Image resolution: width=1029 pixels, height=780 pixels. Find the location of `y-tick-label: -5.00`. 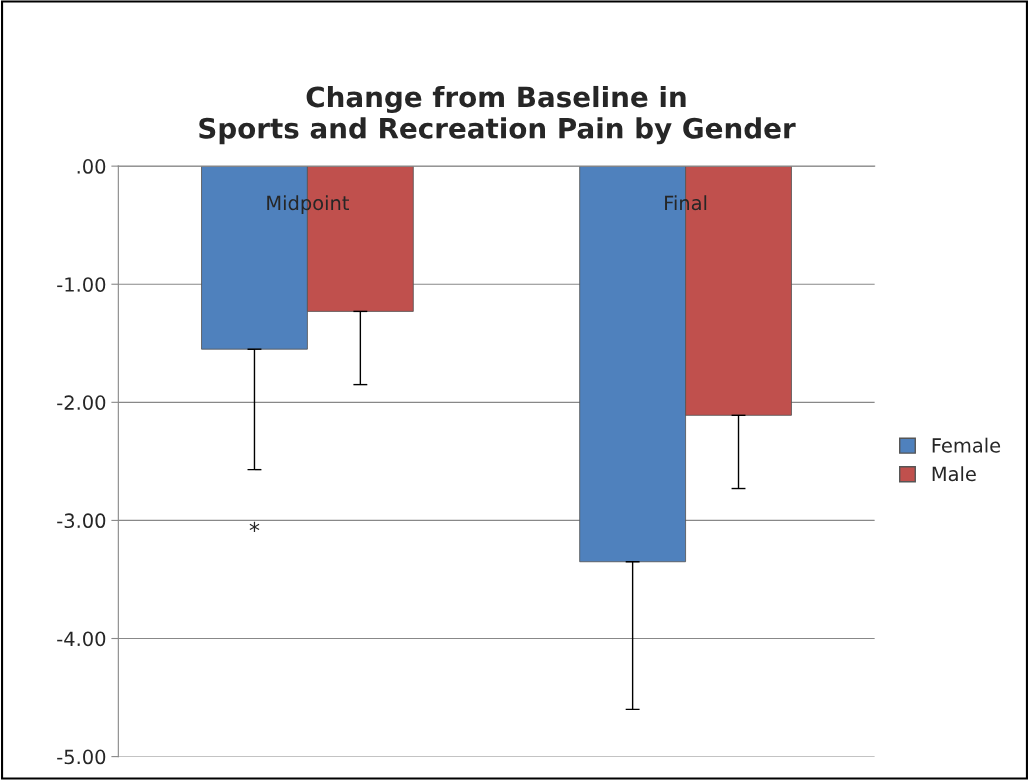

y-tick-label: -5.00 is located at coordinates (81, 757).